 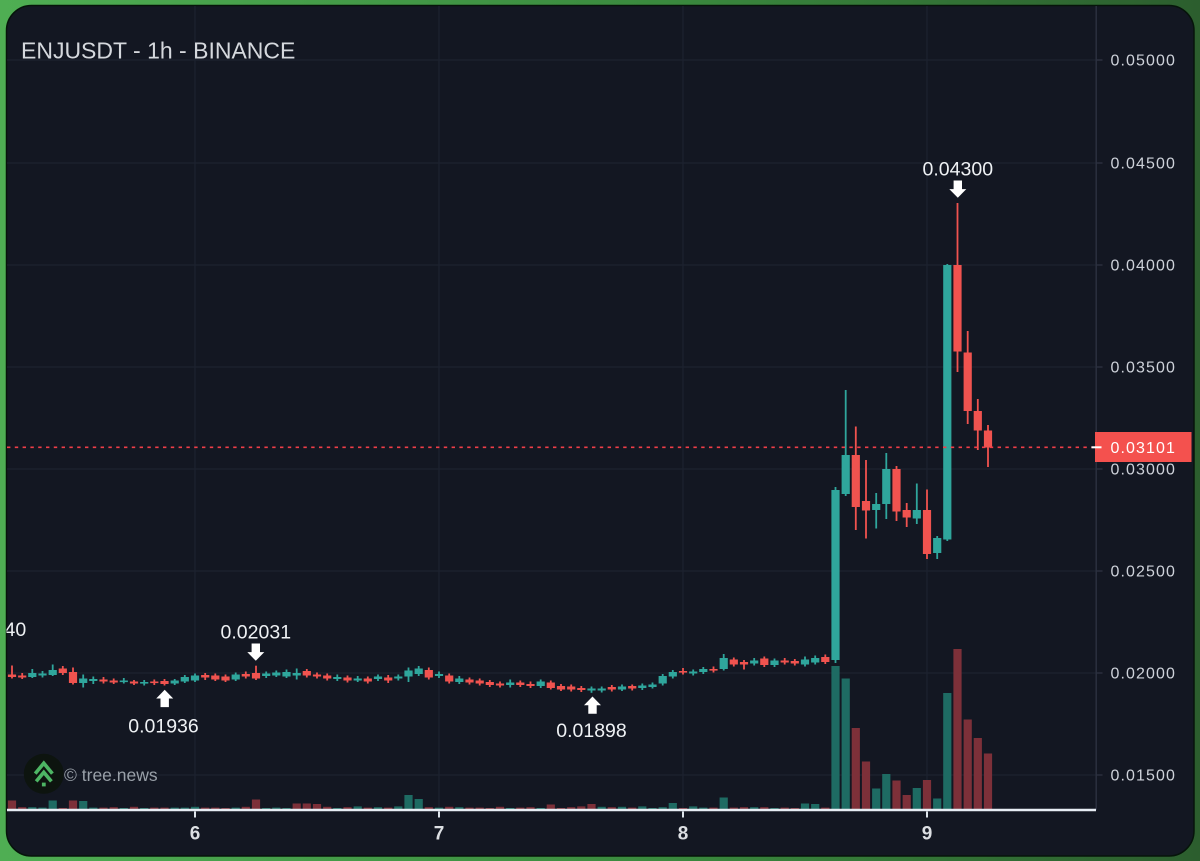 What do you see at coordinates (958, 170) in the screenshot?
I see `svg-text: 0.04300` at bounding box center [958, 170].